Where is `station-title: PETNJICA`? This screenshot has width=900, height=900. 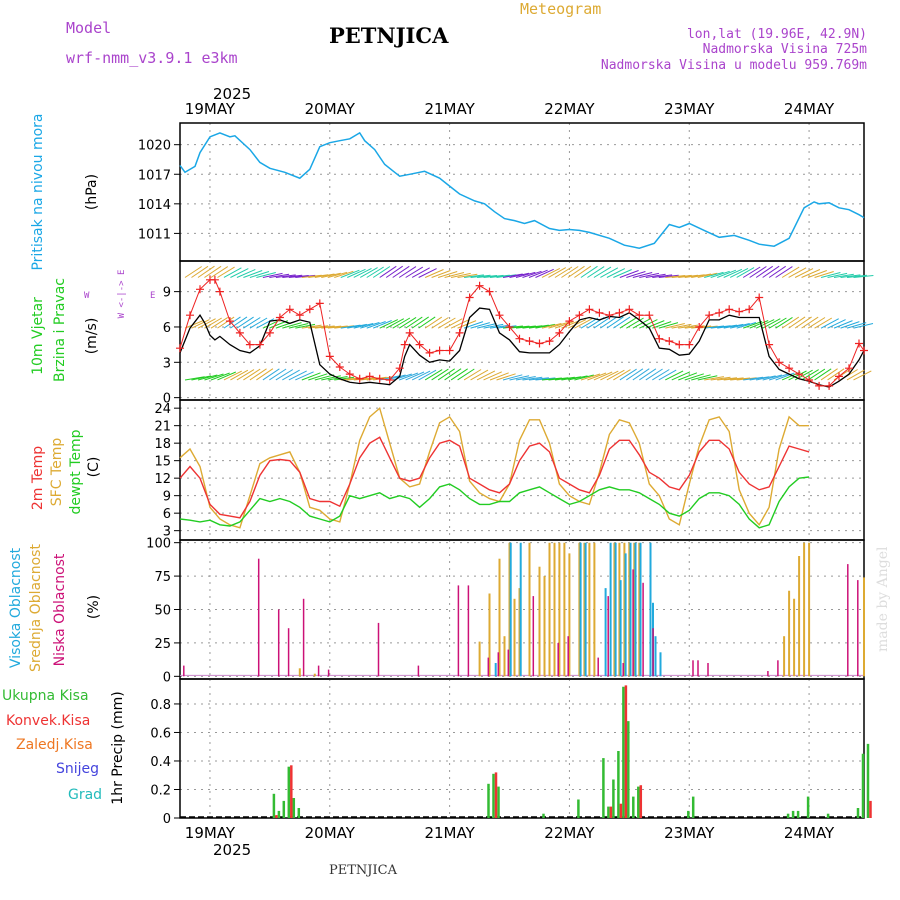 station-title: PETNJICA is located at coordinates (389, 35).